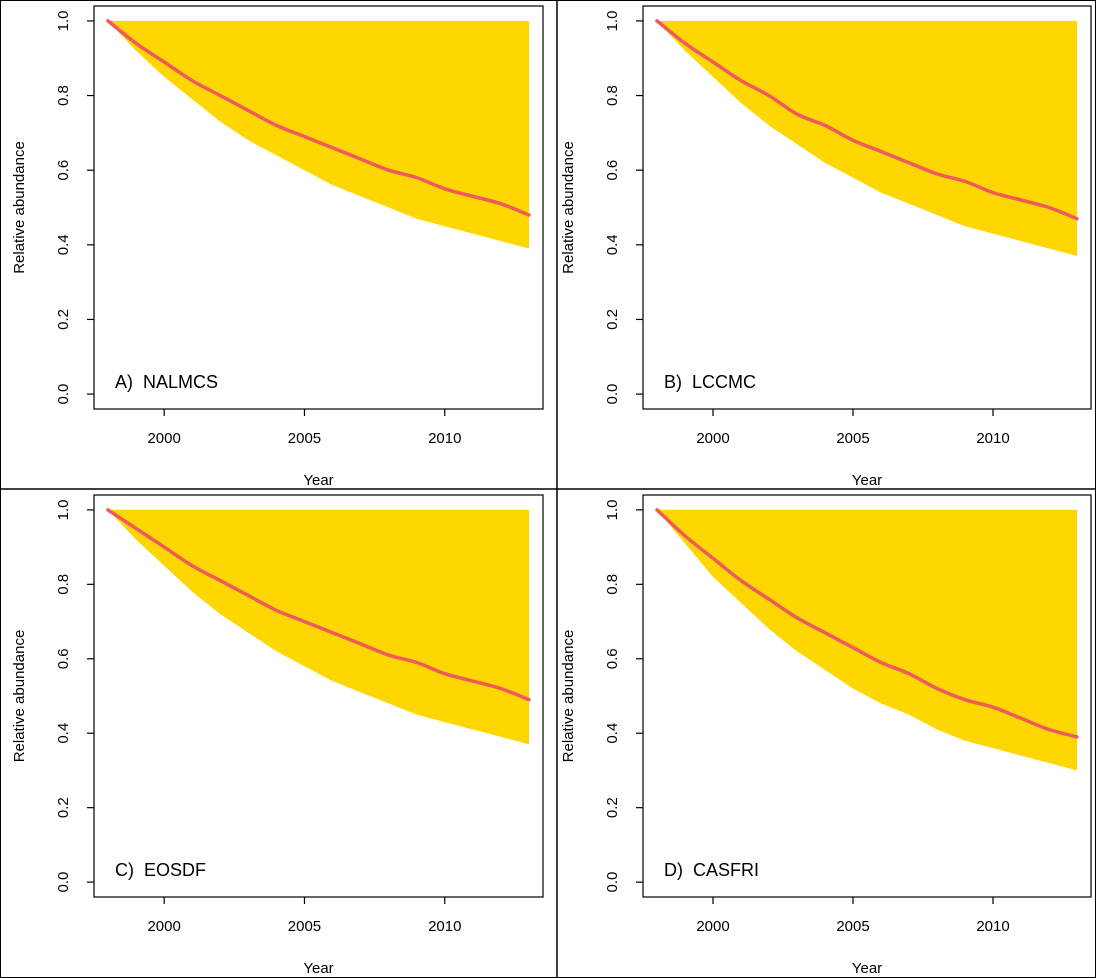 The image size is (1096, 978). Describe the element at coordinates (63, 170) in the screenshot. I see `panel-a-y-tick-label: 0.6` at that location.